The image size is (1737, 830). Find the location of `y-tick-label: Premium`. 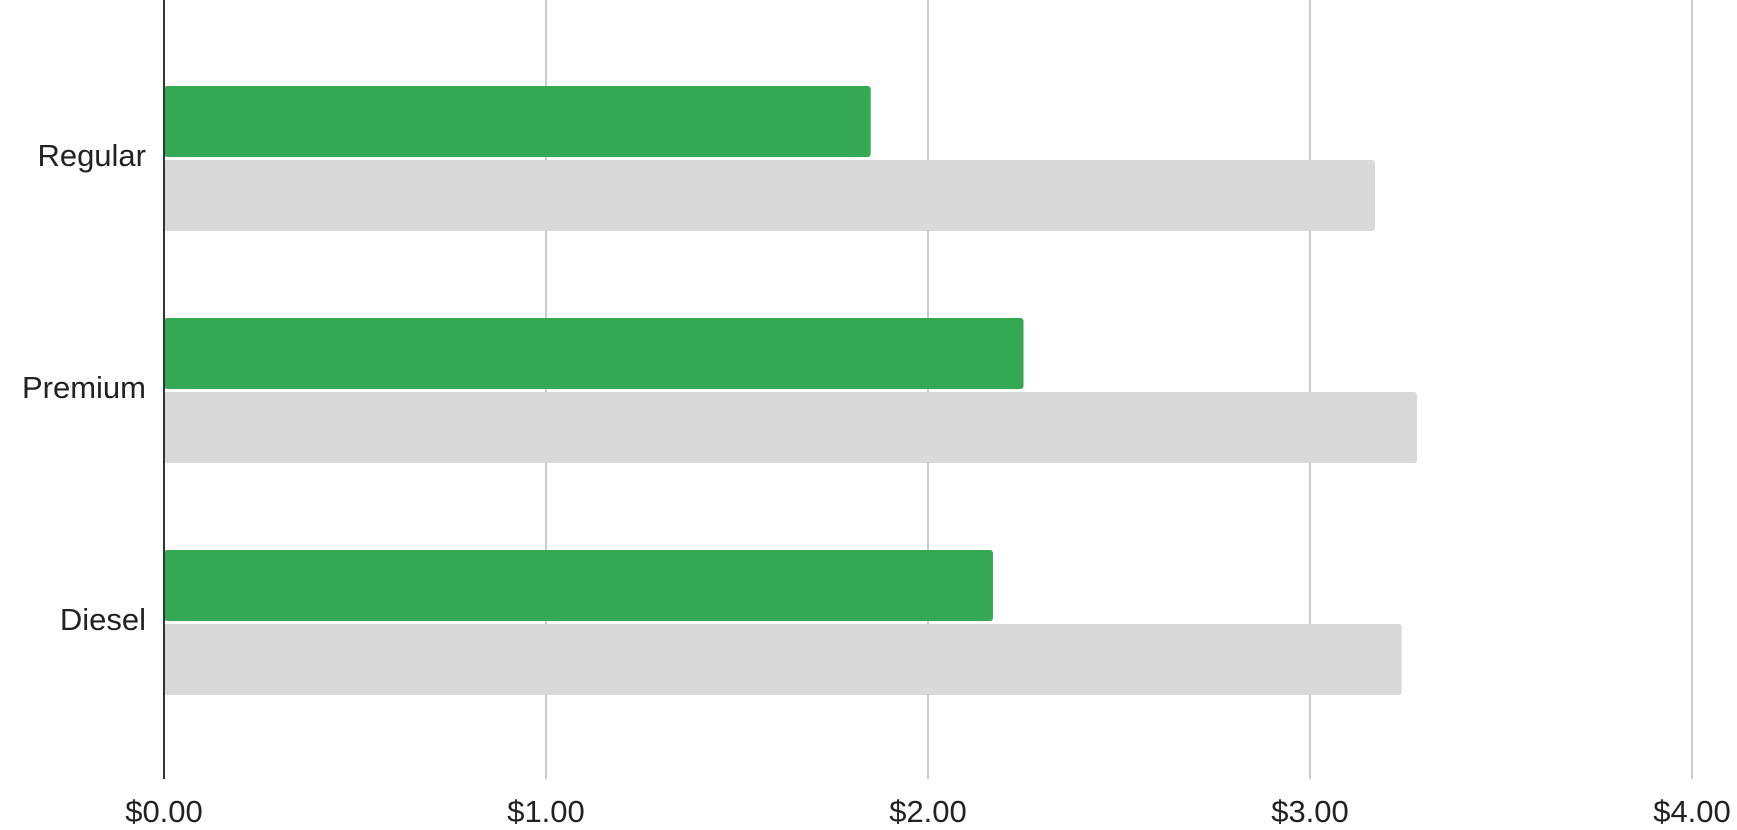

y-tick-label: Premium is located at coordinates (84, 387).